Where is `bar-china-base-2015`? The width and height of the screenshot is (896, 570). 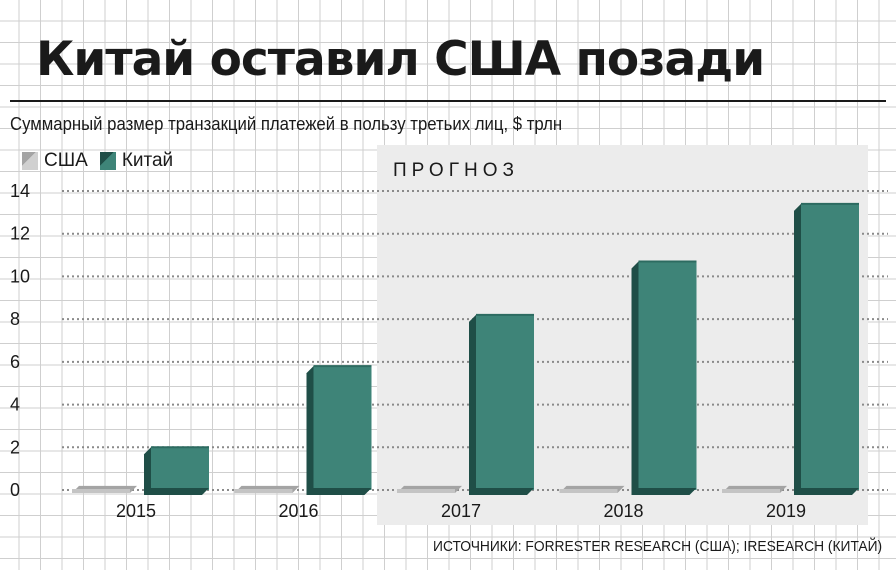 bar-china-base-2015 is located at coordinates (176, 491).